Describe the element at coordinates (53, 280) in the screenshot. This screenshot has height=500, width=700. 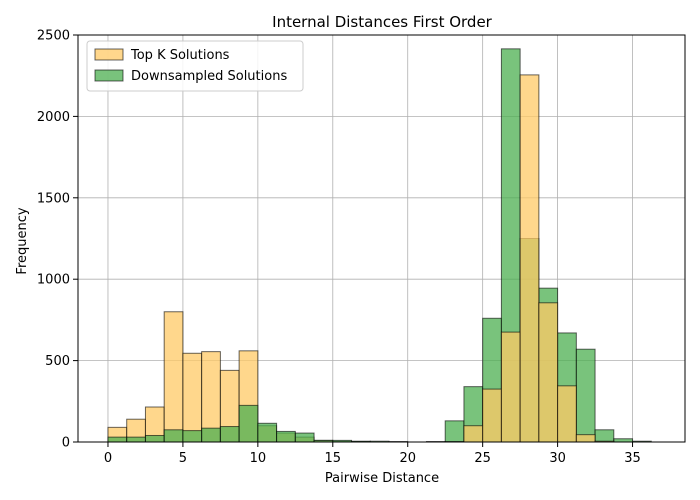
I see `y-tick-label: 1000` at that location.